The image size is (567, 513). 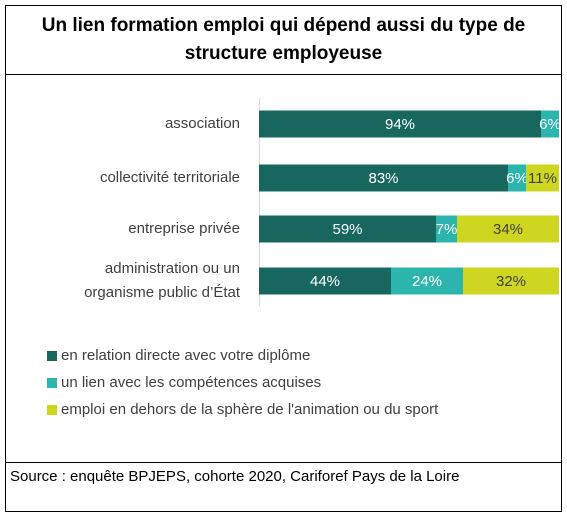 I want to click on data-label: 24%, so click(x=427, y=281).